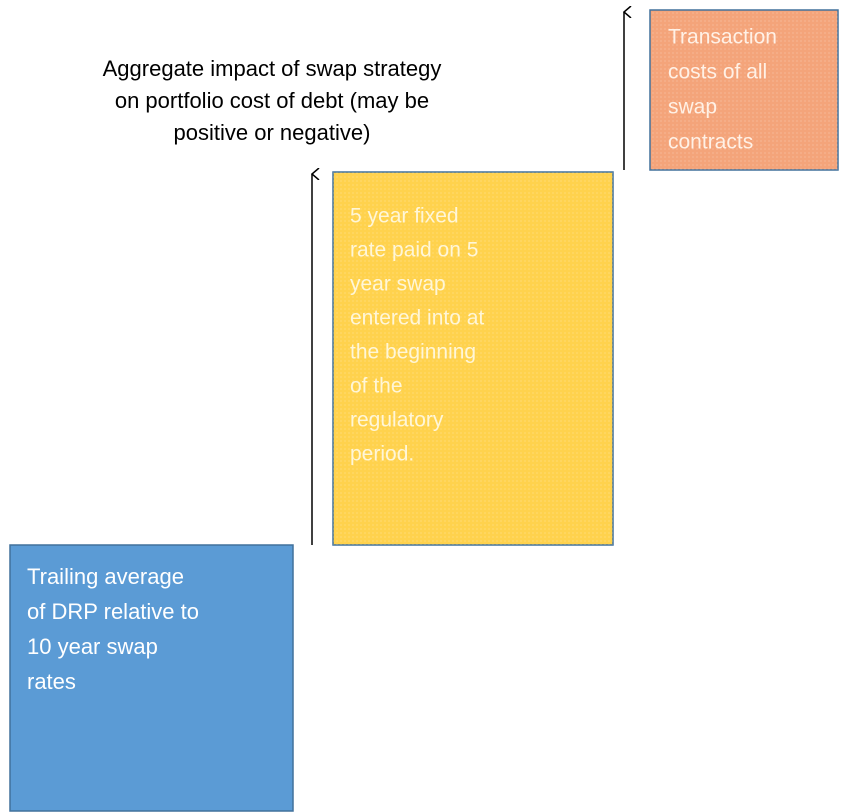  Describe the element at coordinates (417, 318) in the screenshot. I see `box-text: entered into at` at that location.